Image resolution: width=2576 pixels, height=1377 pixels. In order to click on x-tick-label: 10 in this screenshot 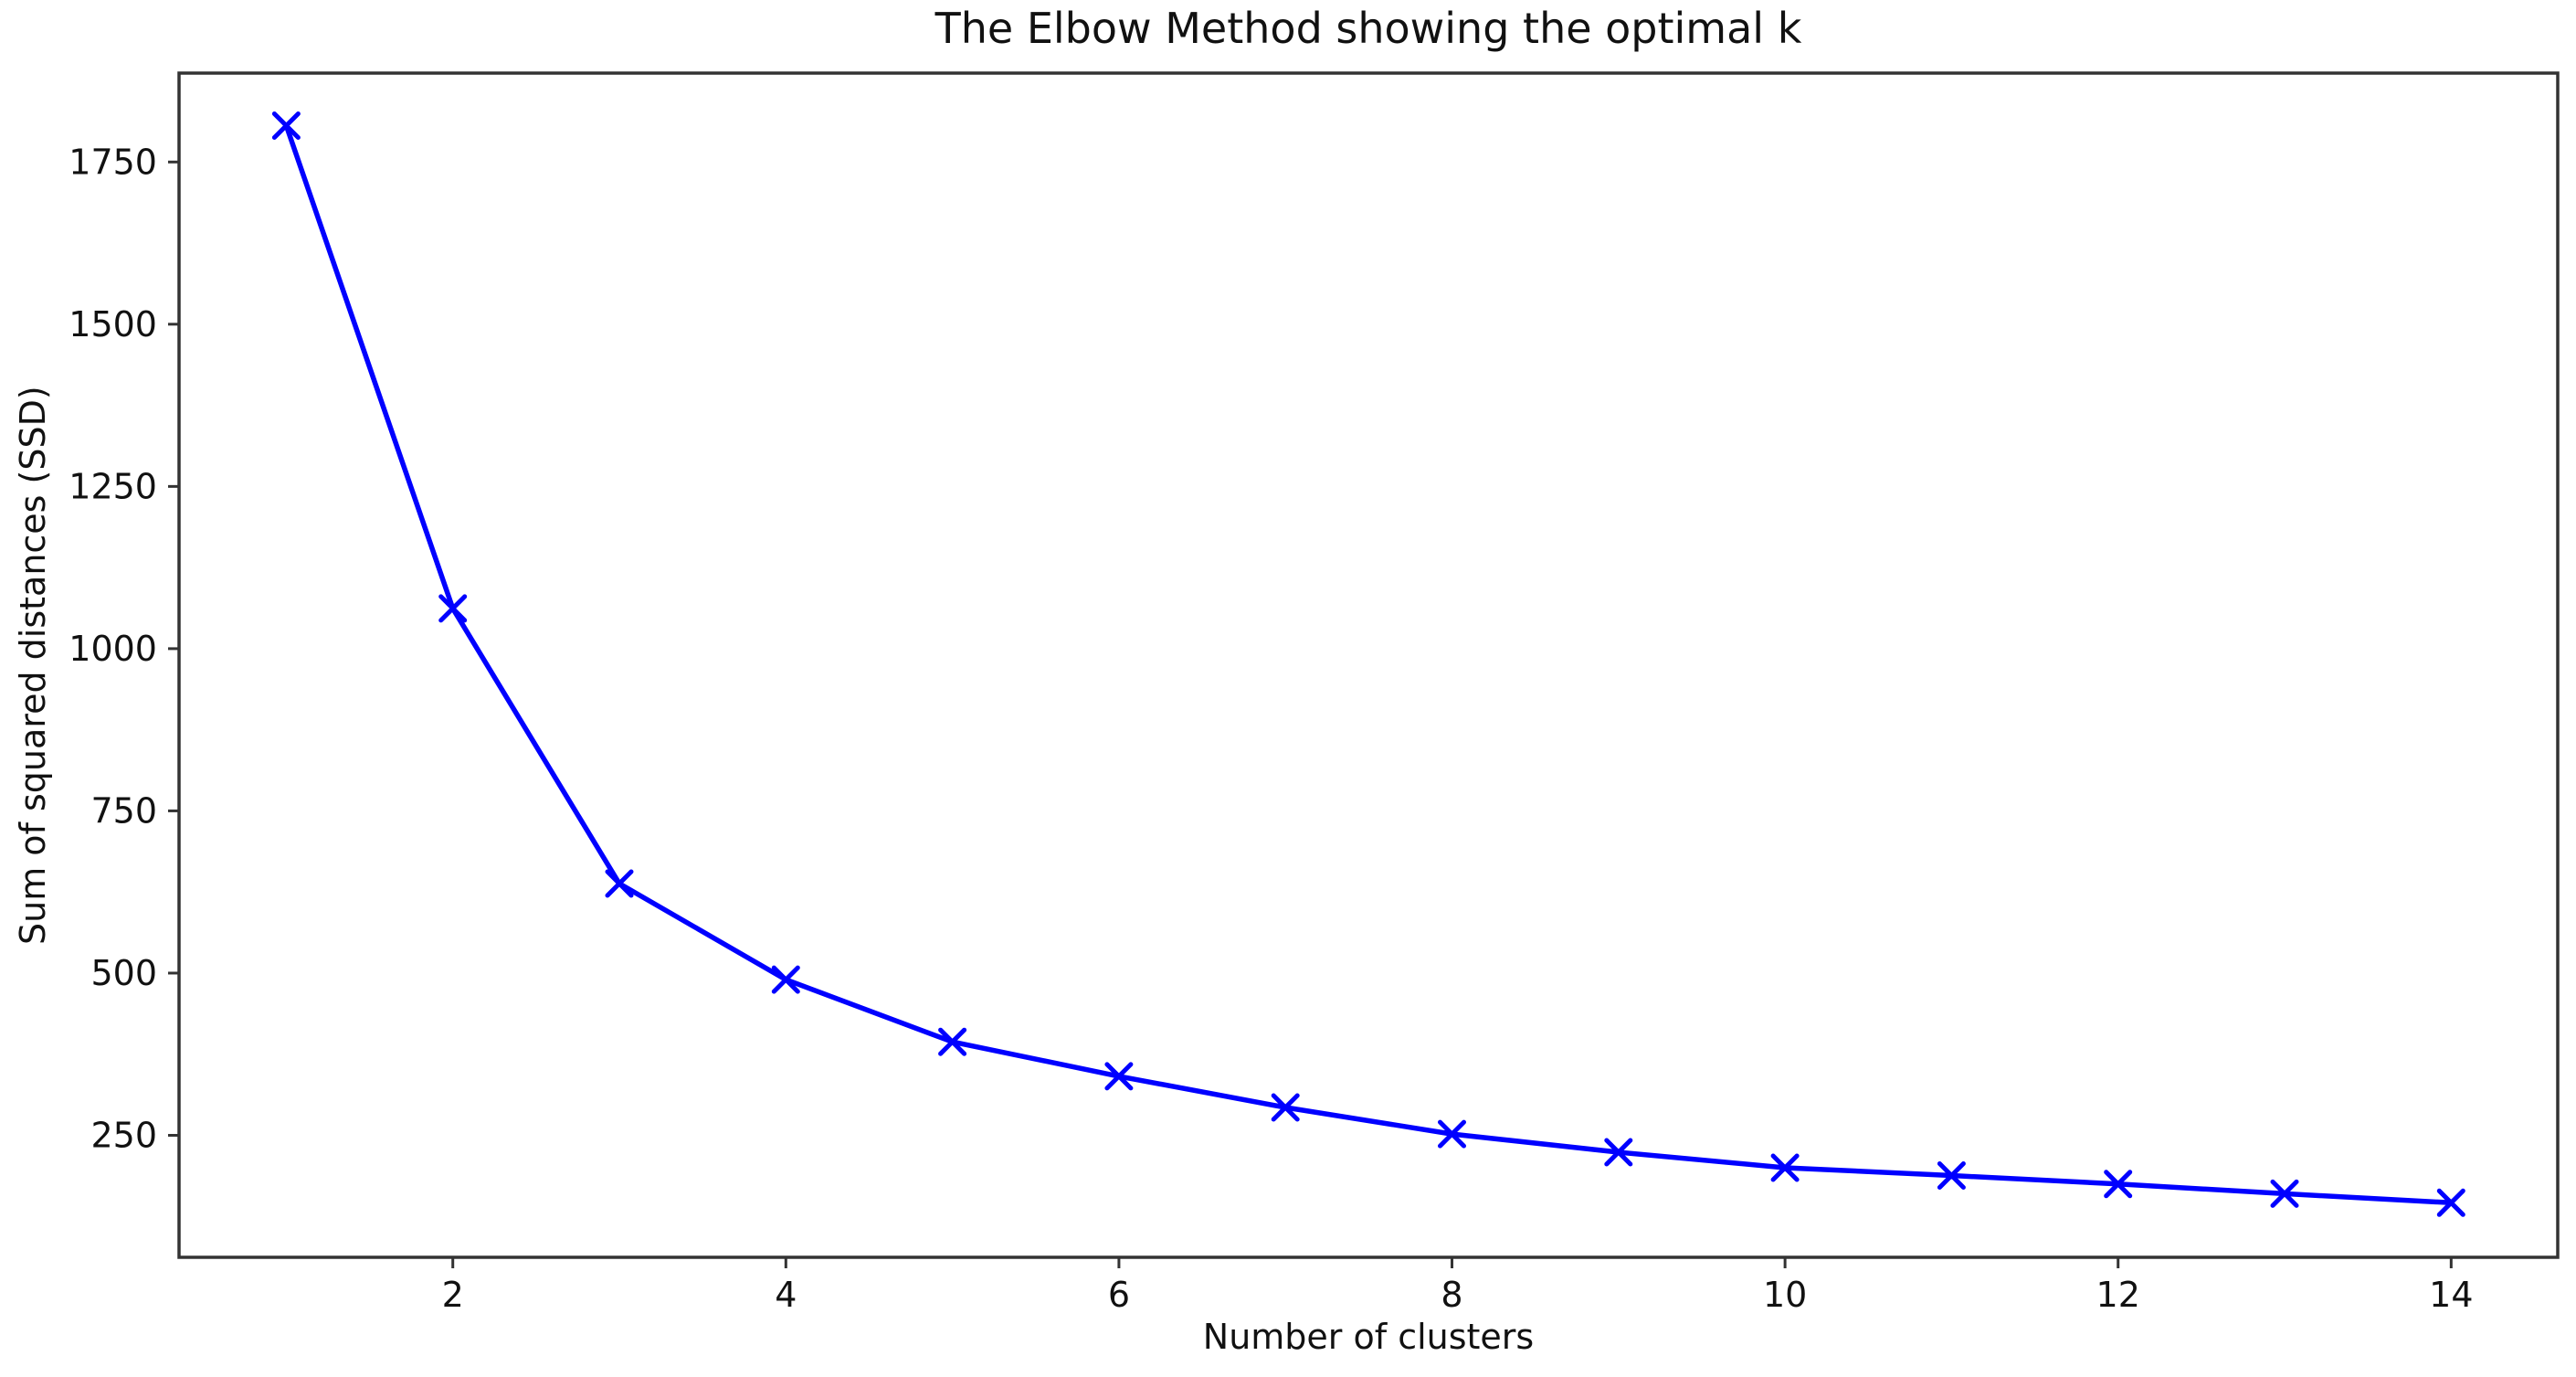, I will do `click(1785, 1295)`.